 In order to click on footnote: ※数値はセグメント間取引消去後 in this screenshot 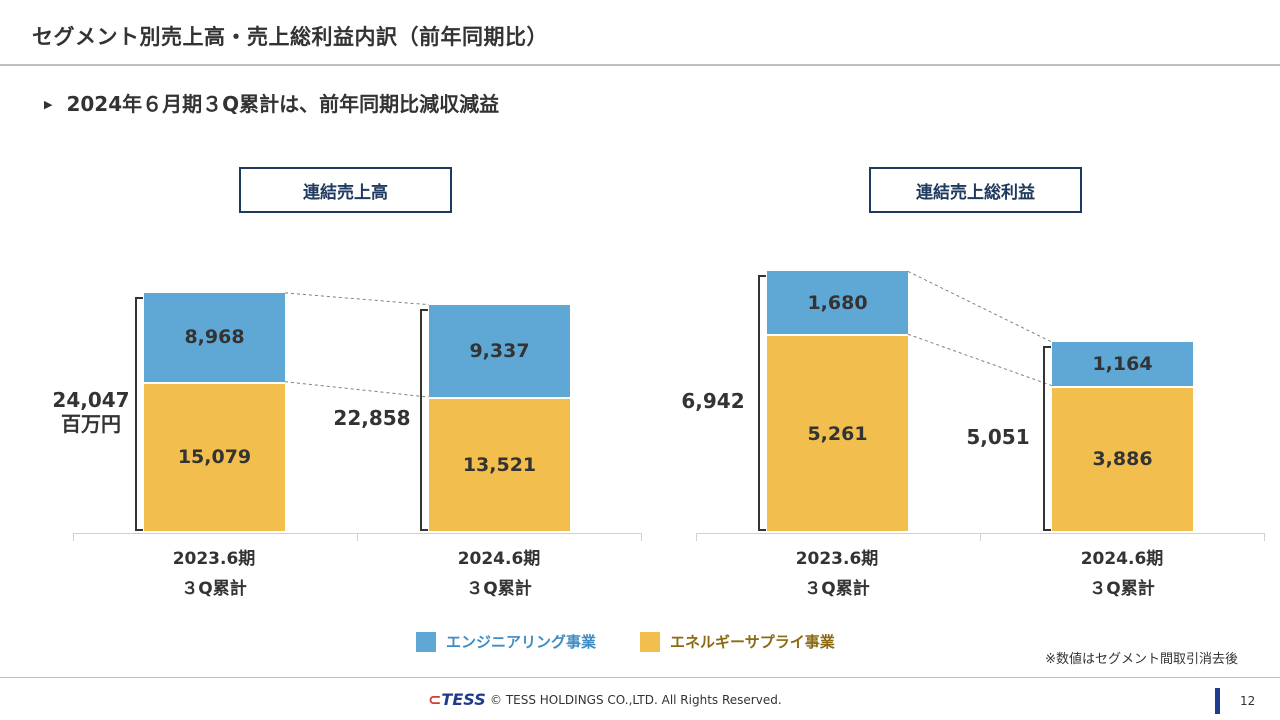, I will do `click(1141, 659)`.